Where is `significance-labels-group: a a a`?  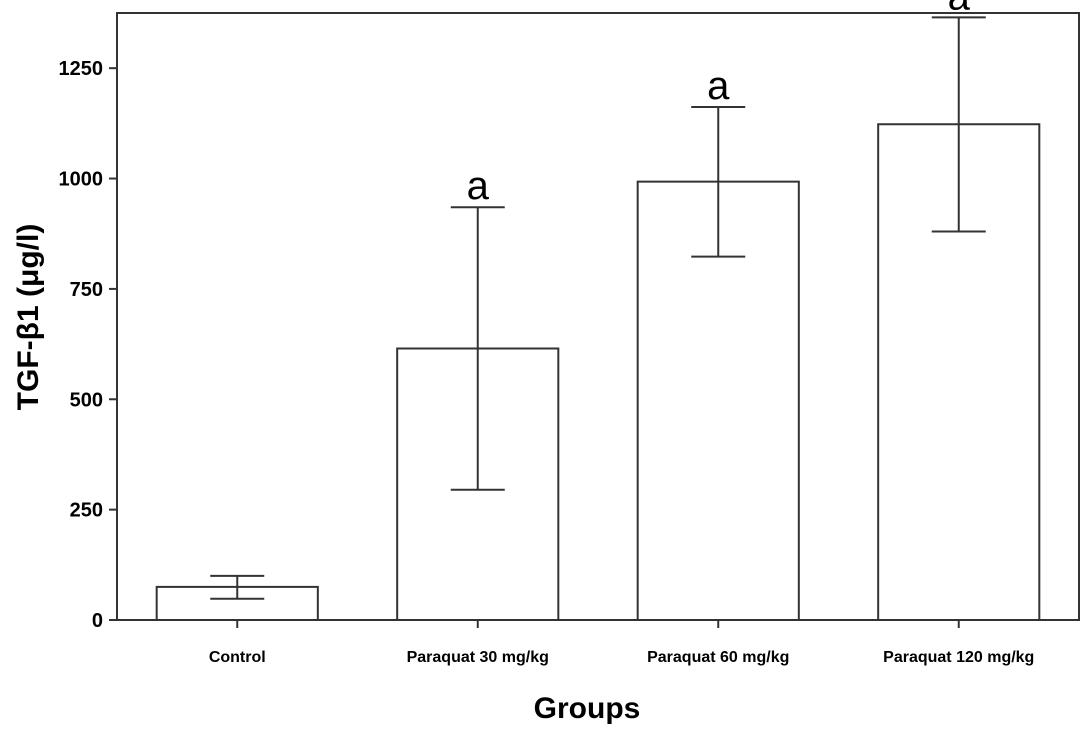
significance-labels-group: a a a is located at coordinates (719, 104).